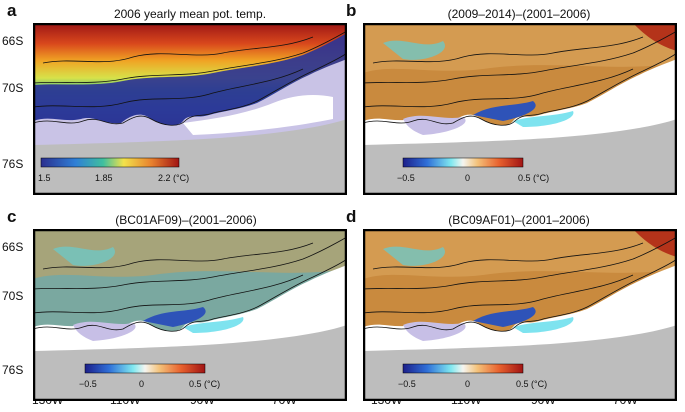  Describe the element at coordinates (174, 178) in the screenshot. I see `panel-a-cb-max: 2.2 (°C)` at that location.